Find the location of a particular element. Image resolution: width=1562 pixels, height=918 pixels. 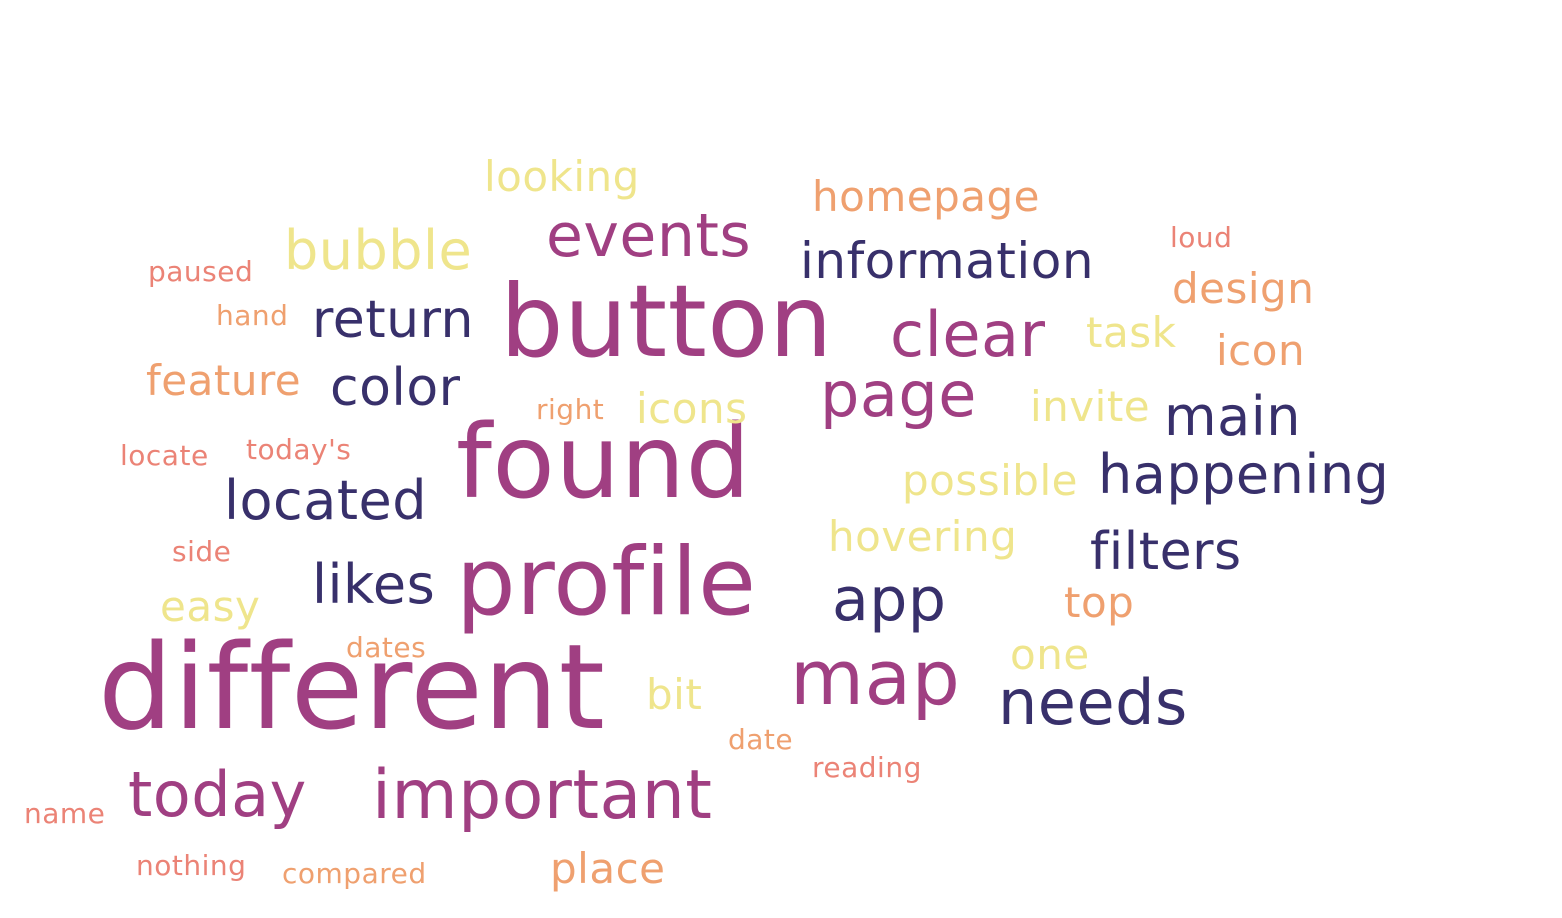

word-invite: invite is located at coordinates (1090, 406).